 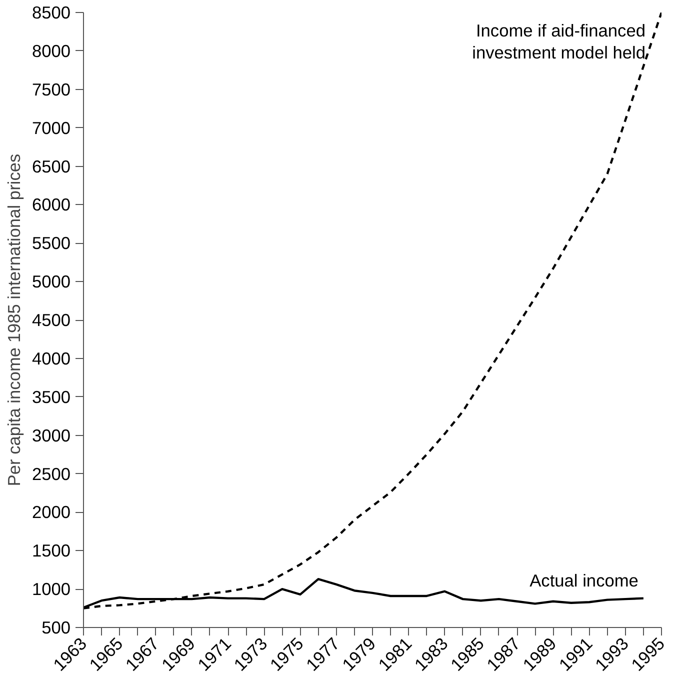 What do you see at coordinates (51, 12) in the screenshot?
I see `y-tick-label: 8500` at bounding box center [51, 12].